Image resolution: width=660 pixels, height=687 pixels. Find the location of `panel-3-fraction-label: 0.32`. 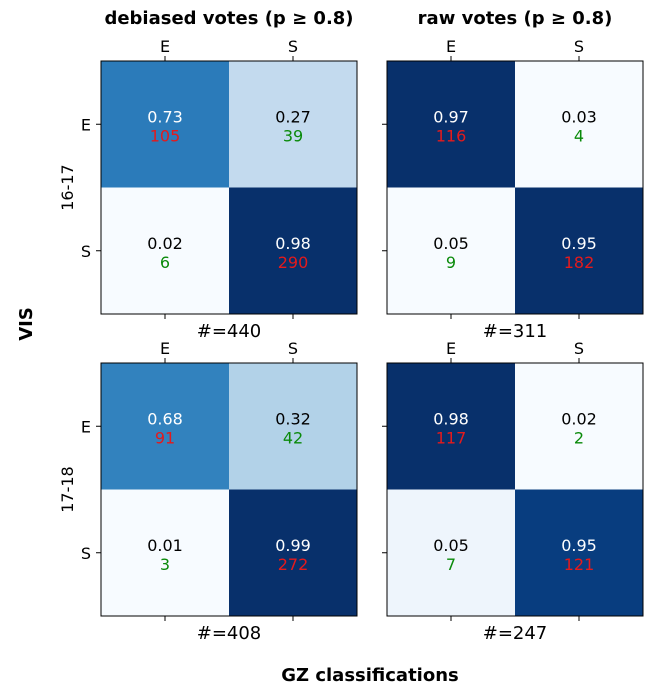

panel-3-fraction-label: 0.32 is located at coordinates (293, 418).